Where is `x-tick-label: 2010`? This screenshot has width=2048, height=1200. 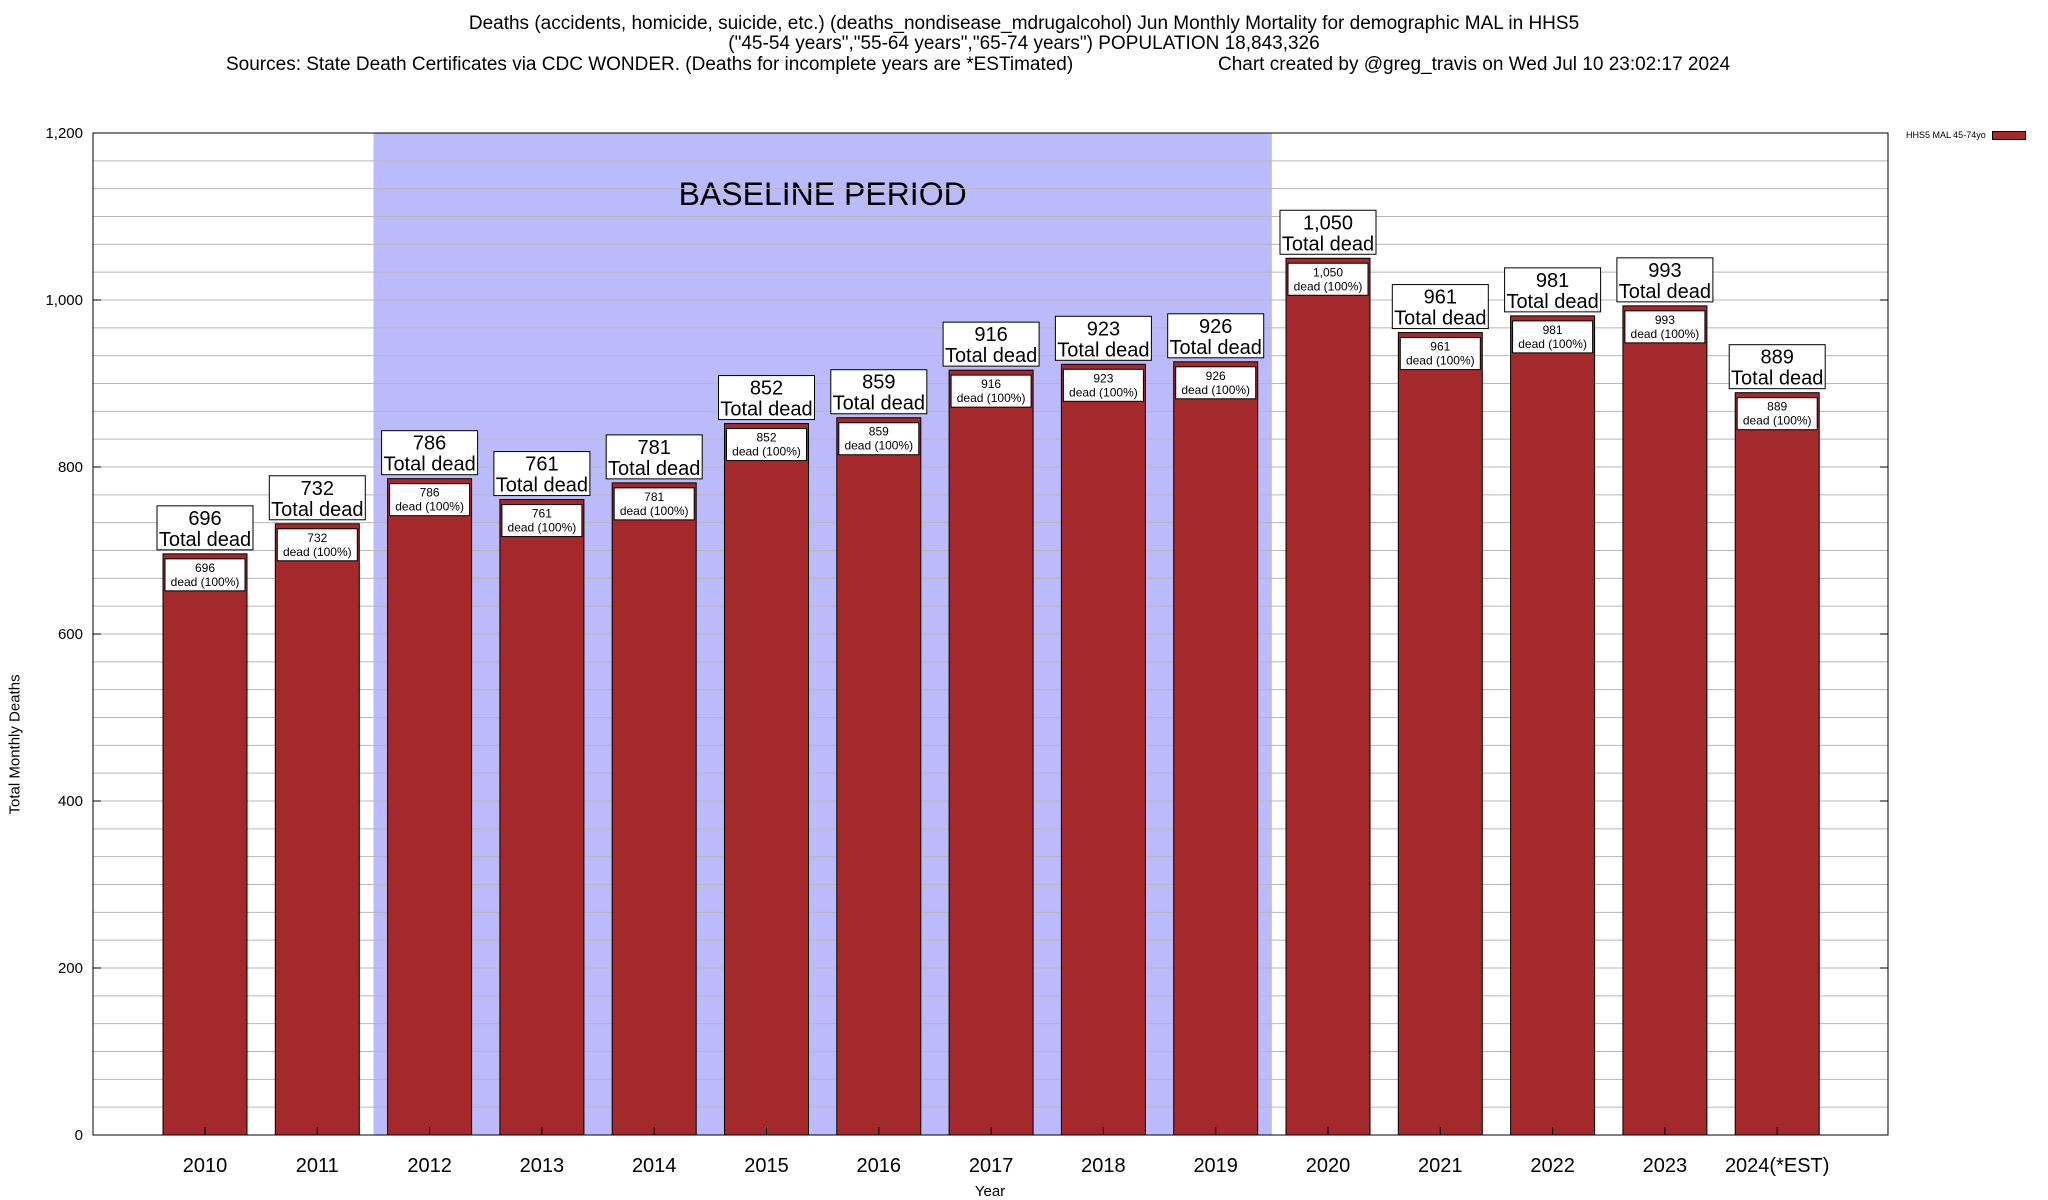 x-tick-label: 2010 is located at coordinates (205, 1166).